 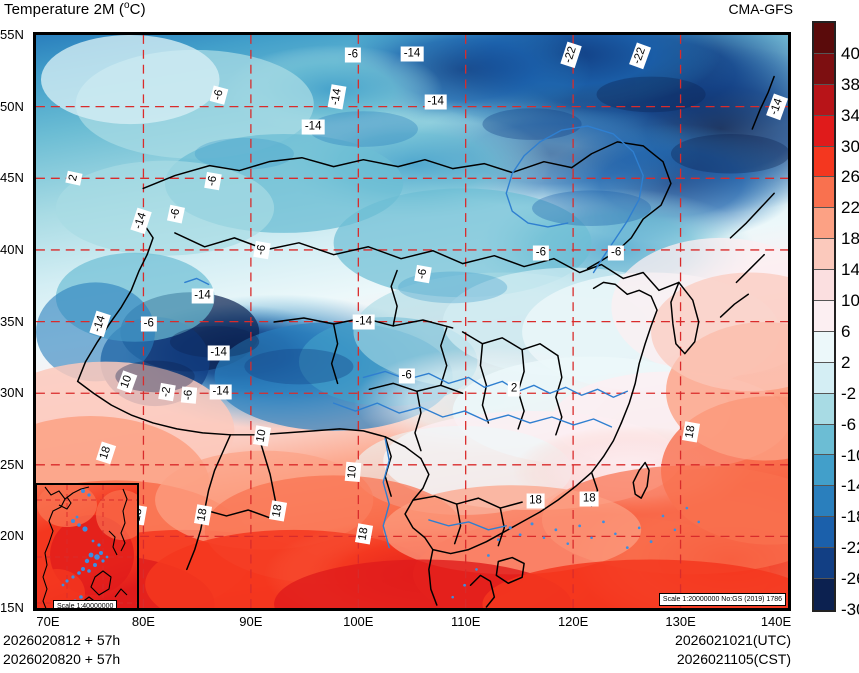 I want to click on latitude-tick-label: 45N, so click(x=12, y=178).